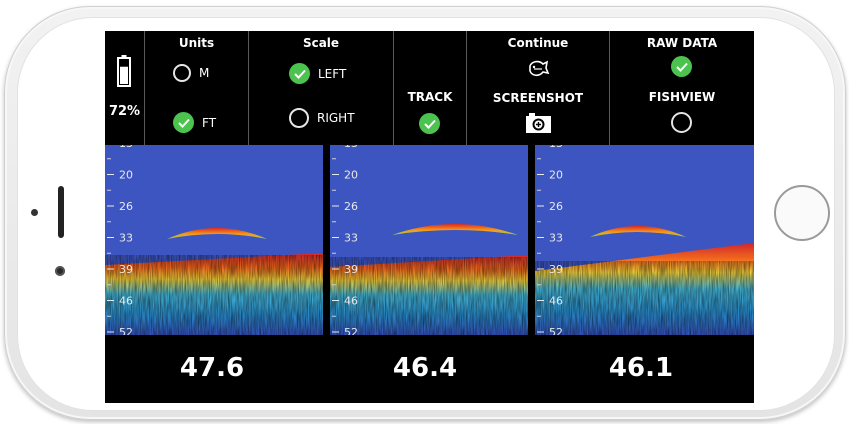 This screenshot has height=424, width=849. I want to click on track-cell: TRACK, so click(430, 88).